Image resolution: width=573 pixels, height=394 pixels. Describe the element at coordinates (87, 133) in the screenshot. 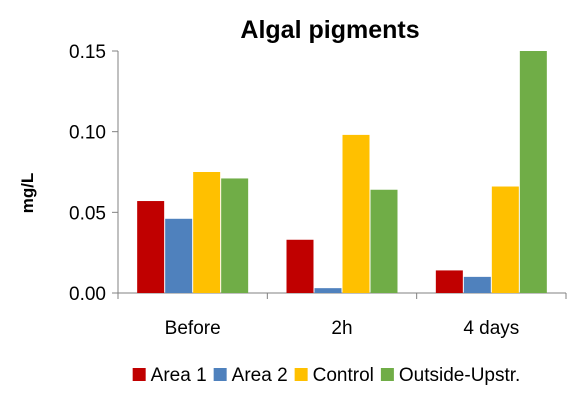

I see `y-tick-label: 0.10` at that location.